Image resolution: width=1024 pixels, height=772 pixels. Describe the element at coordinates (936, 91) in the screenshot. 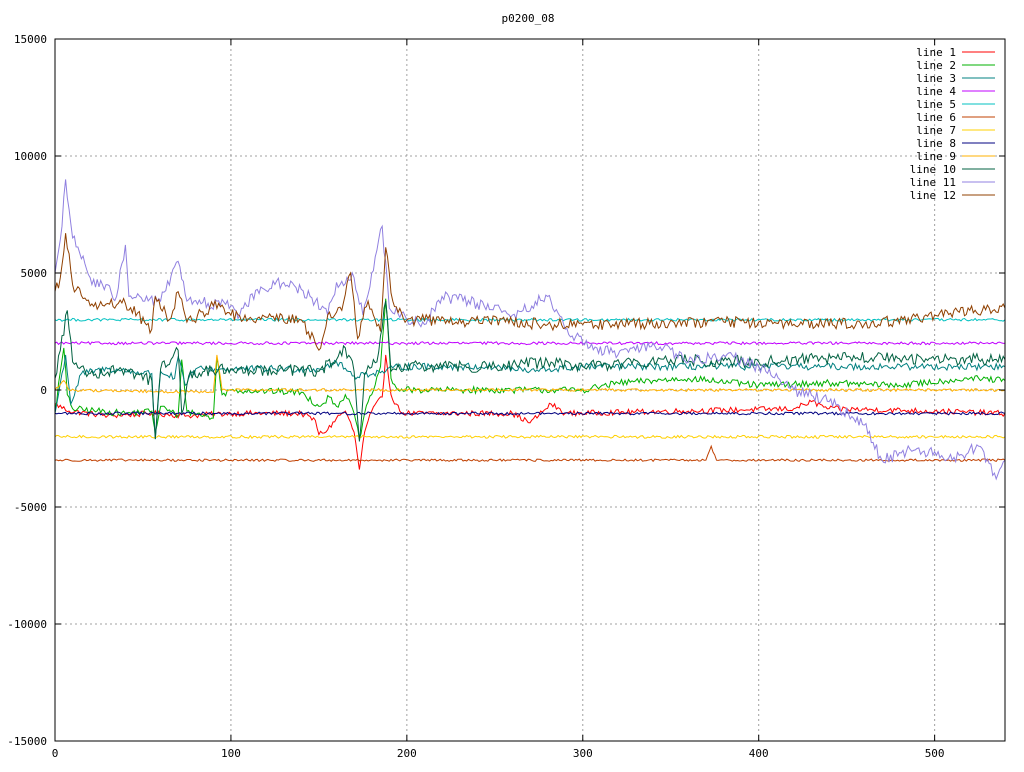

I see `legend-label: line 4` at that location.